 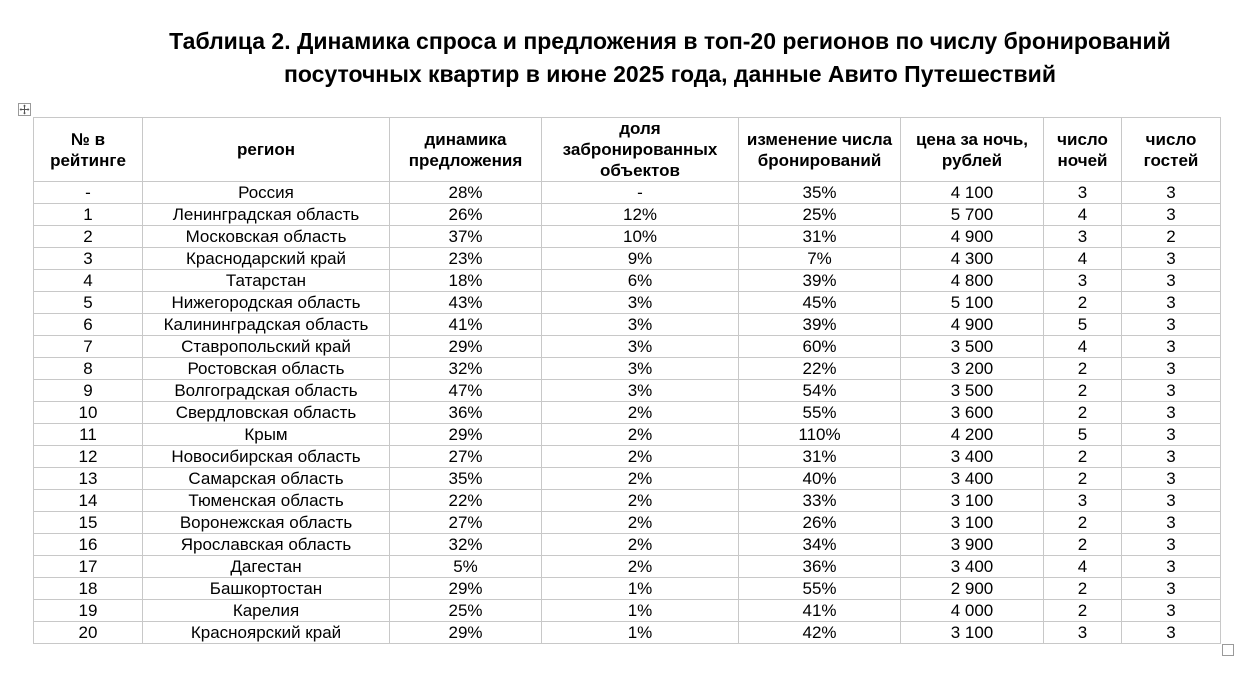 What do you see at coordinates (266, 500) in the screenshot?
I see `table-cell: Тюменская область` at bounding box center [266, 500].